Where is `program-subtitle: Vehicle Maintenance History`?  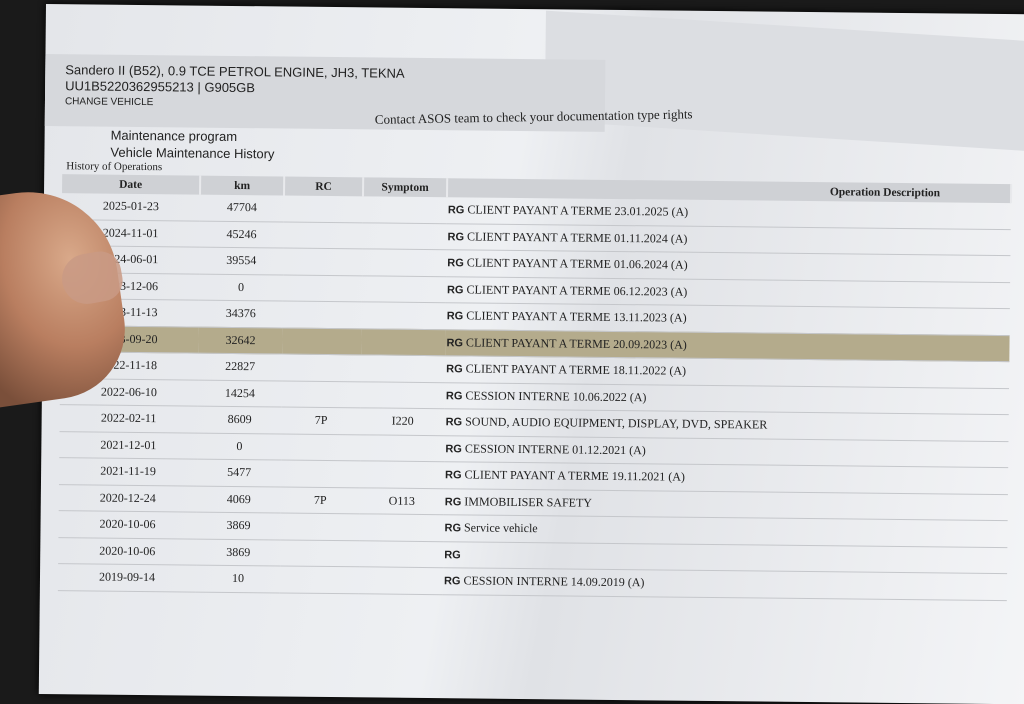
program-subtitle: Vehicle Maintenance History is located at coordinates (192, 153).